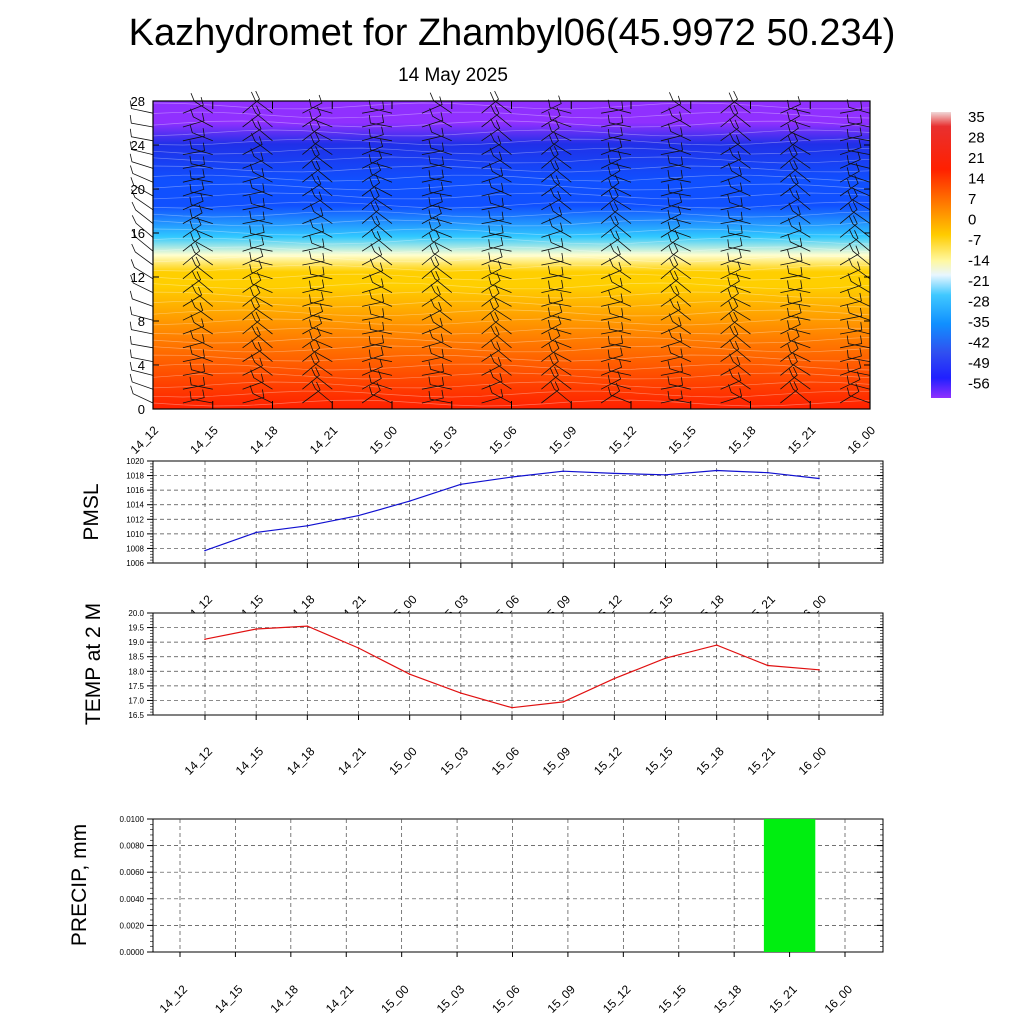  Describe the element at coordinates (138, 101) in the screenshot. I see `y-tick-label: 28` at that location.